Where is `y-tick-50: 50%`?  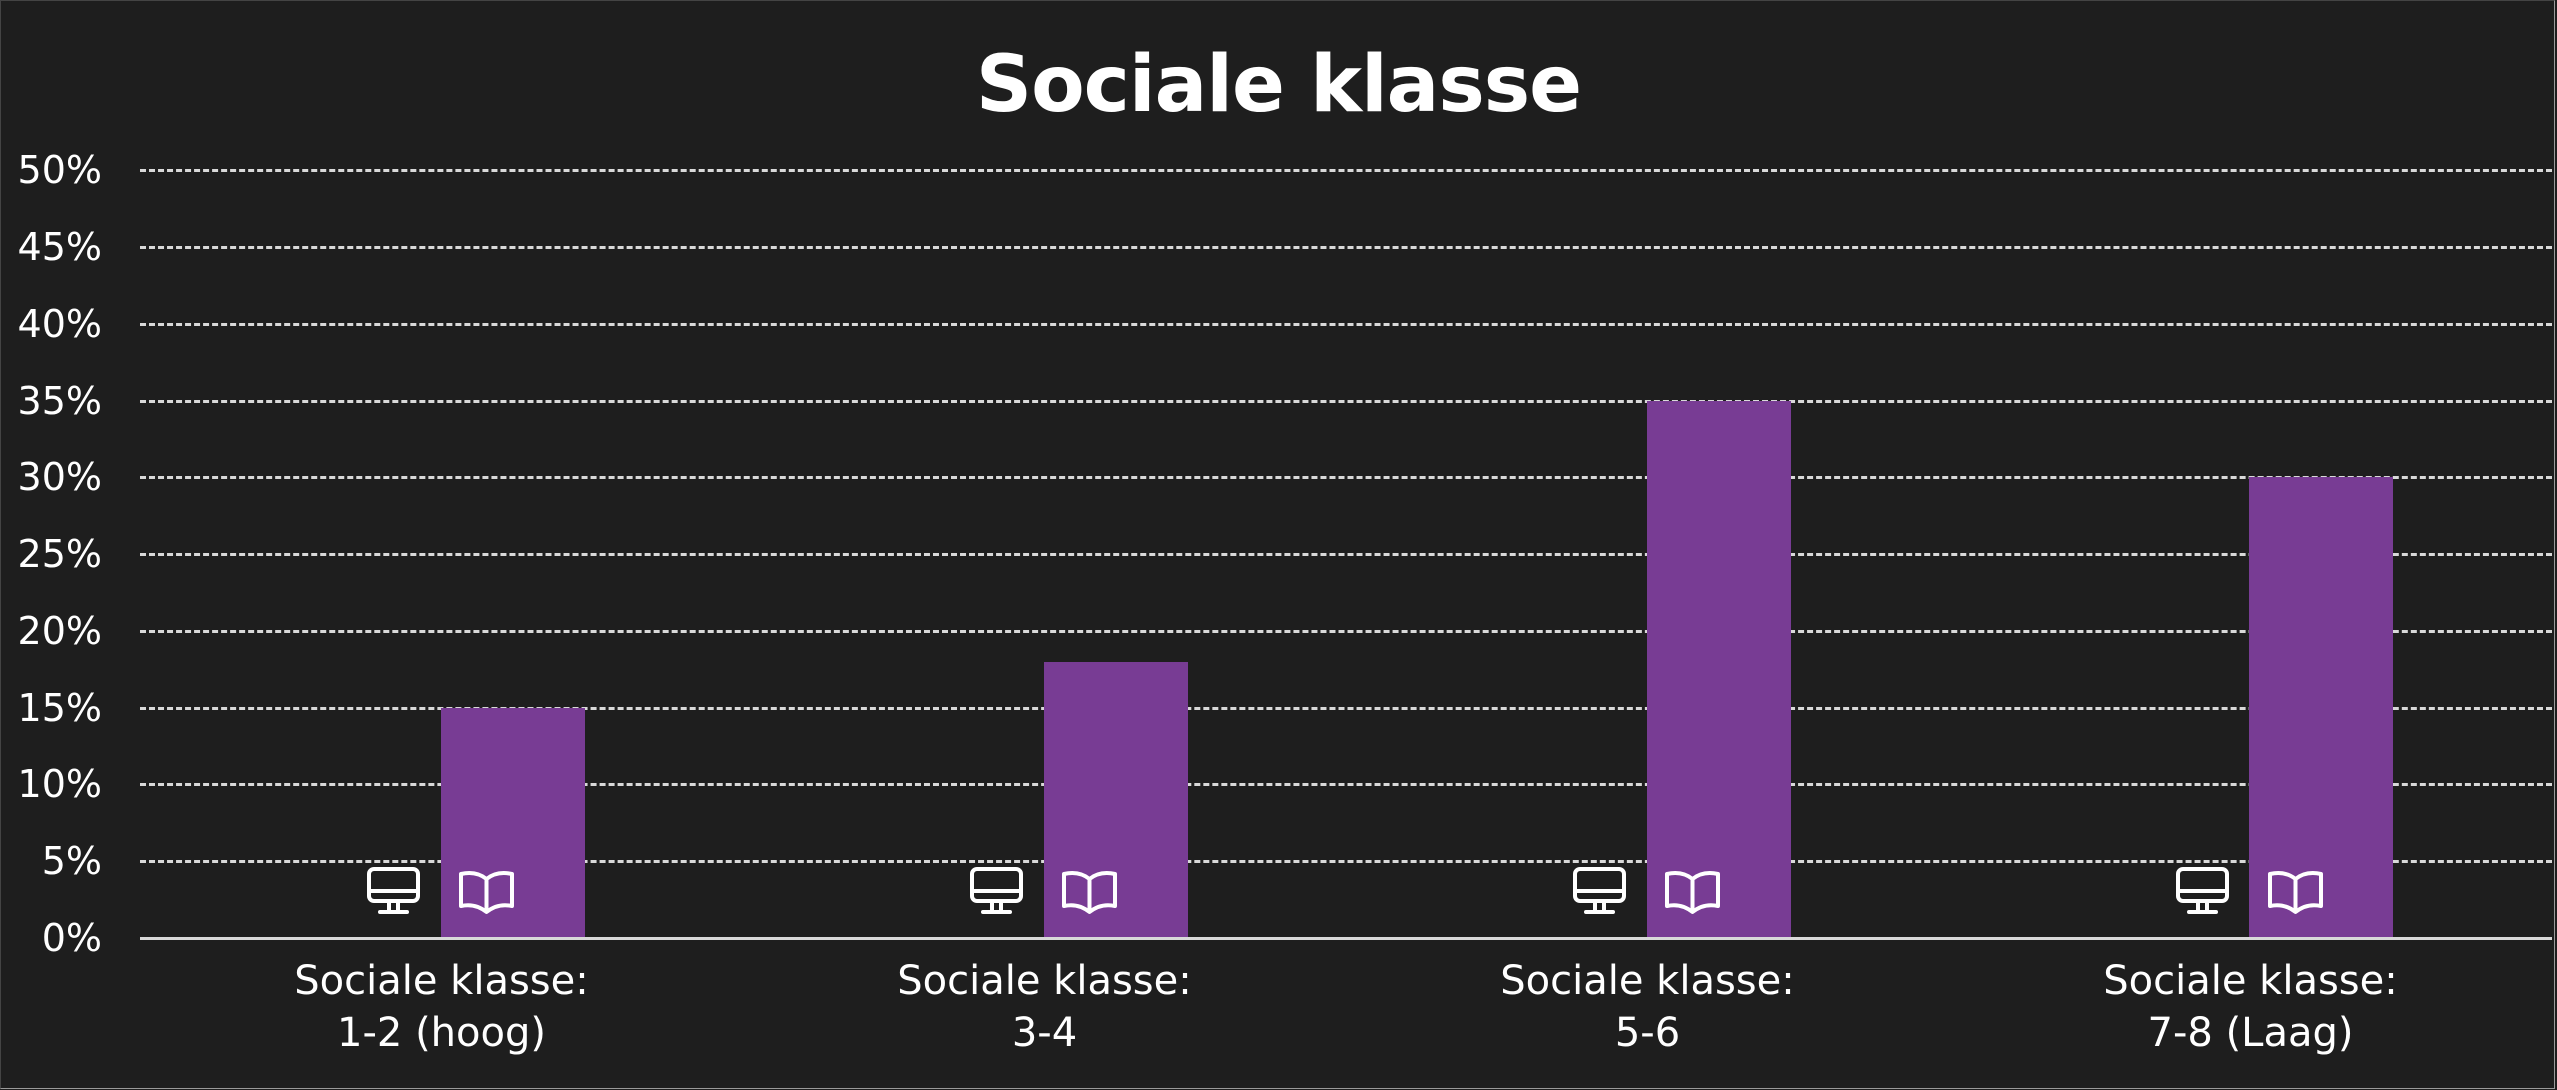 y-tick-50: 50% is located at coordinates (59, 170).